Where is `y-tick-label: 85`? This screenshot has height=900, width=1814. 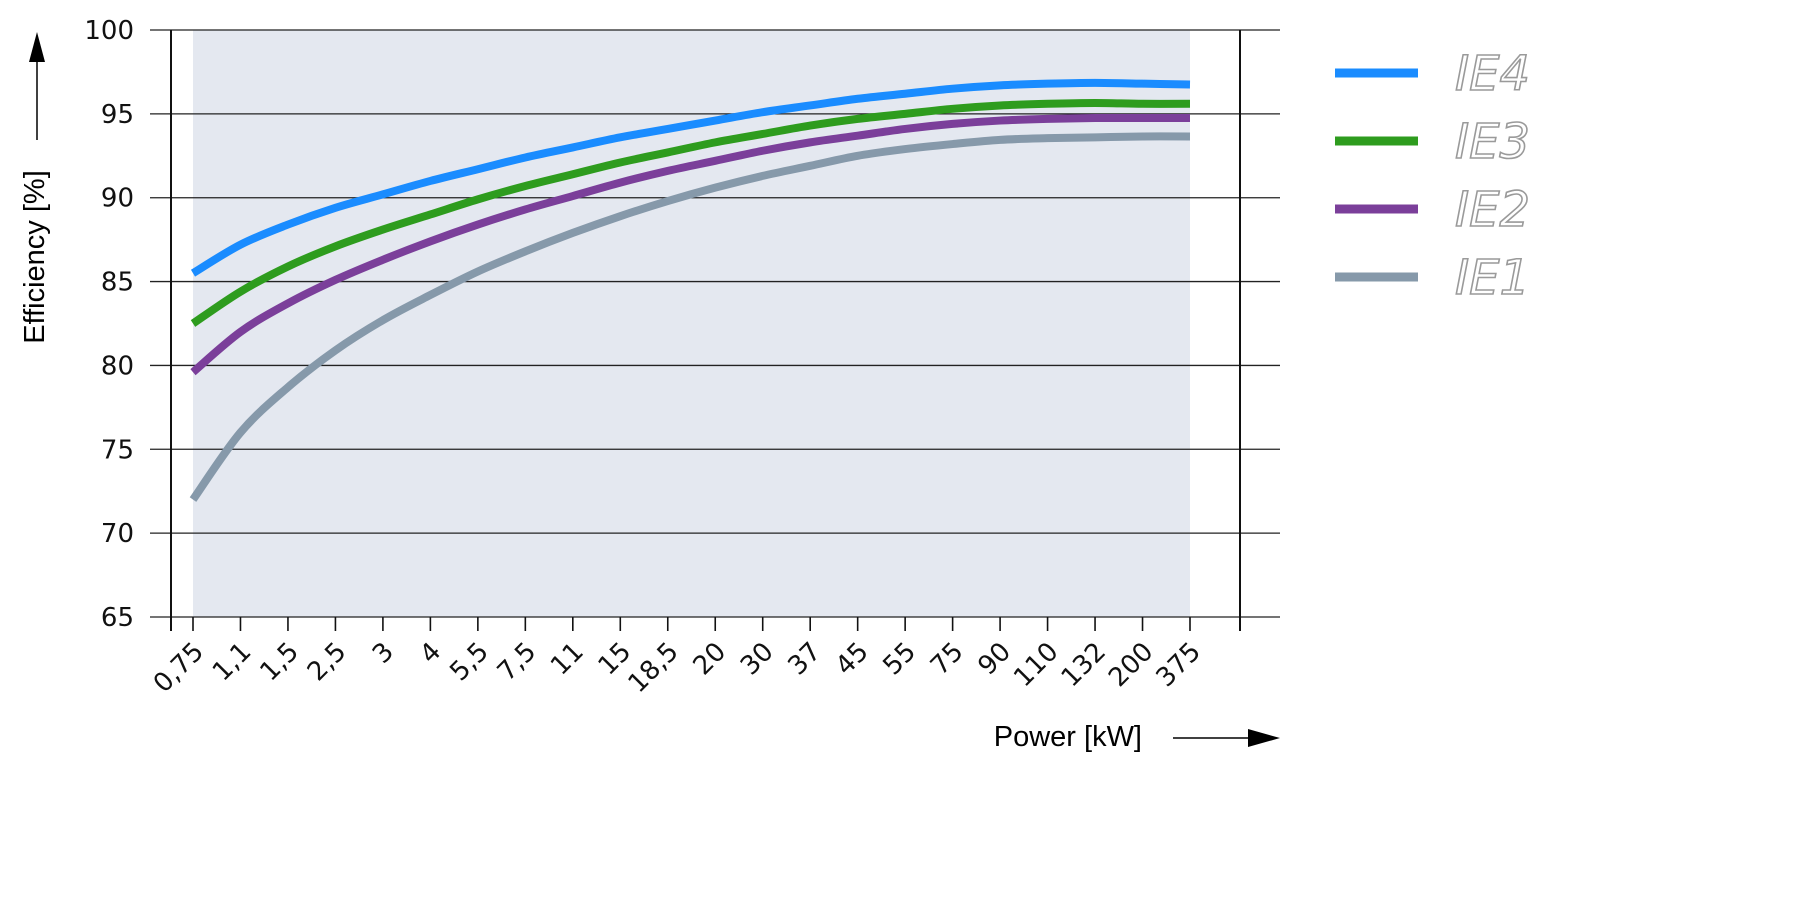 y-tick-label: 85 is located at coordinates (117, 283).